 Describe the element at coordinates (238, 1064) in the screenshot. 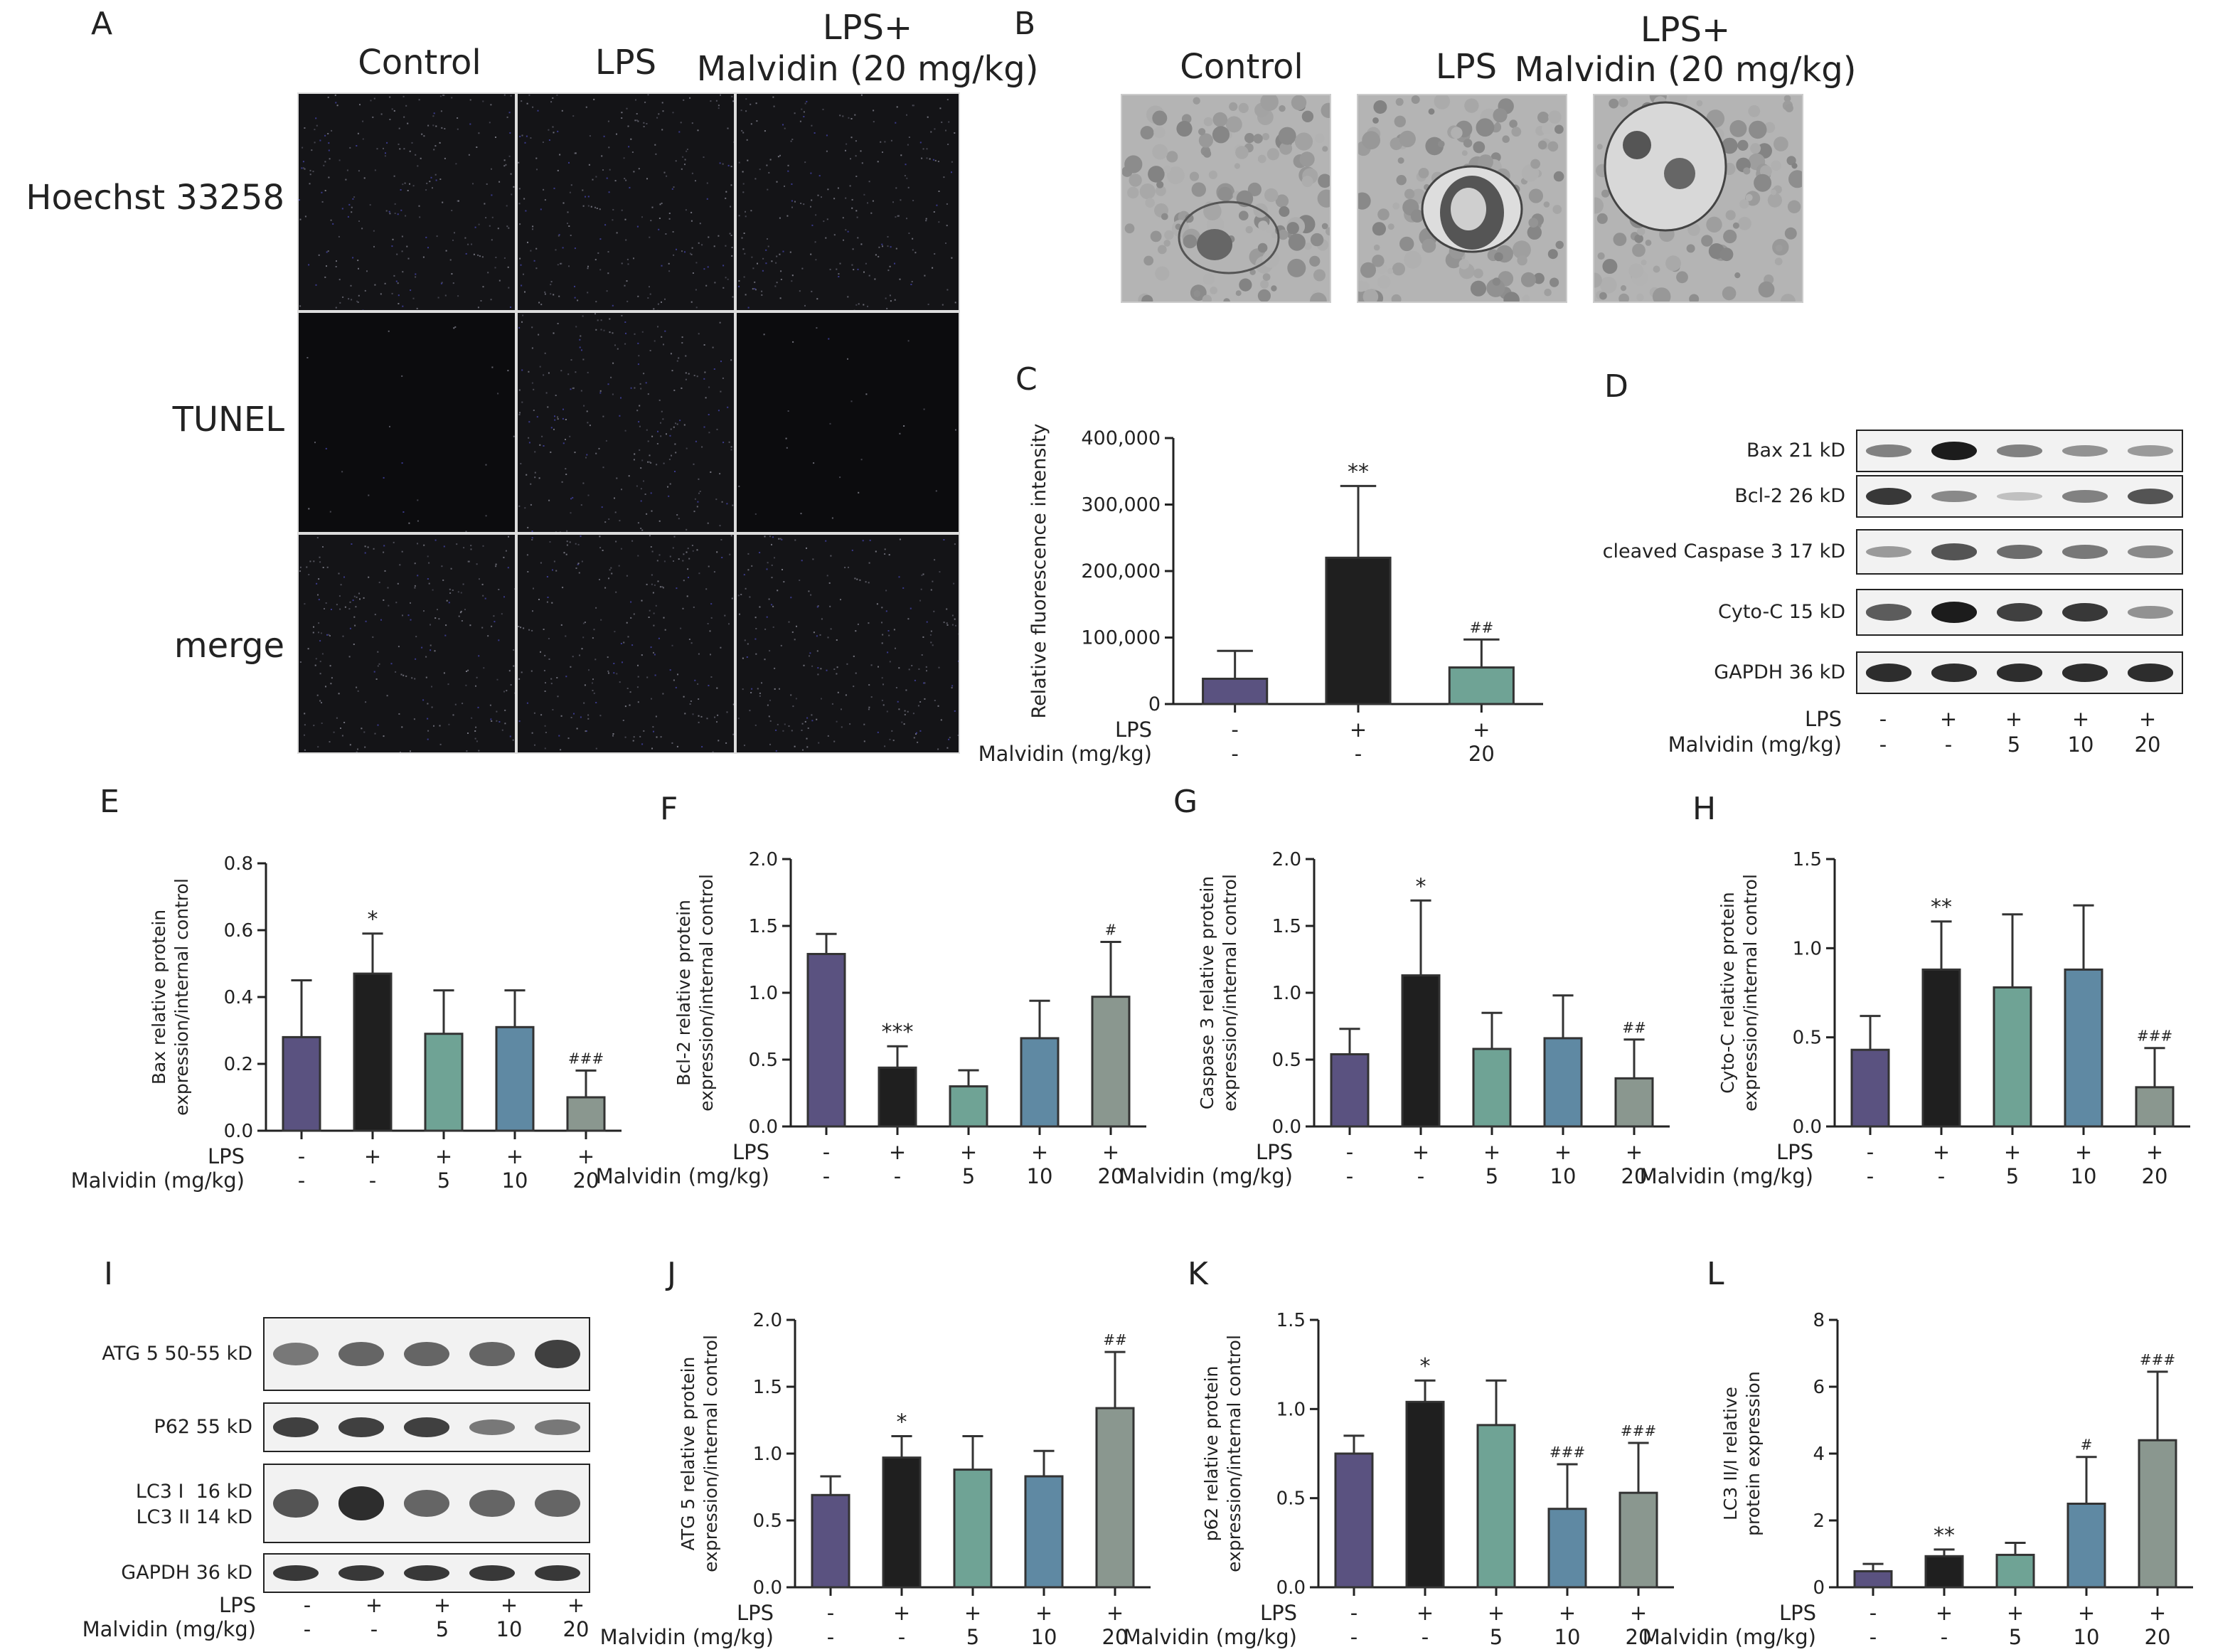

I see `y-tick-label: 0.2` at that location.